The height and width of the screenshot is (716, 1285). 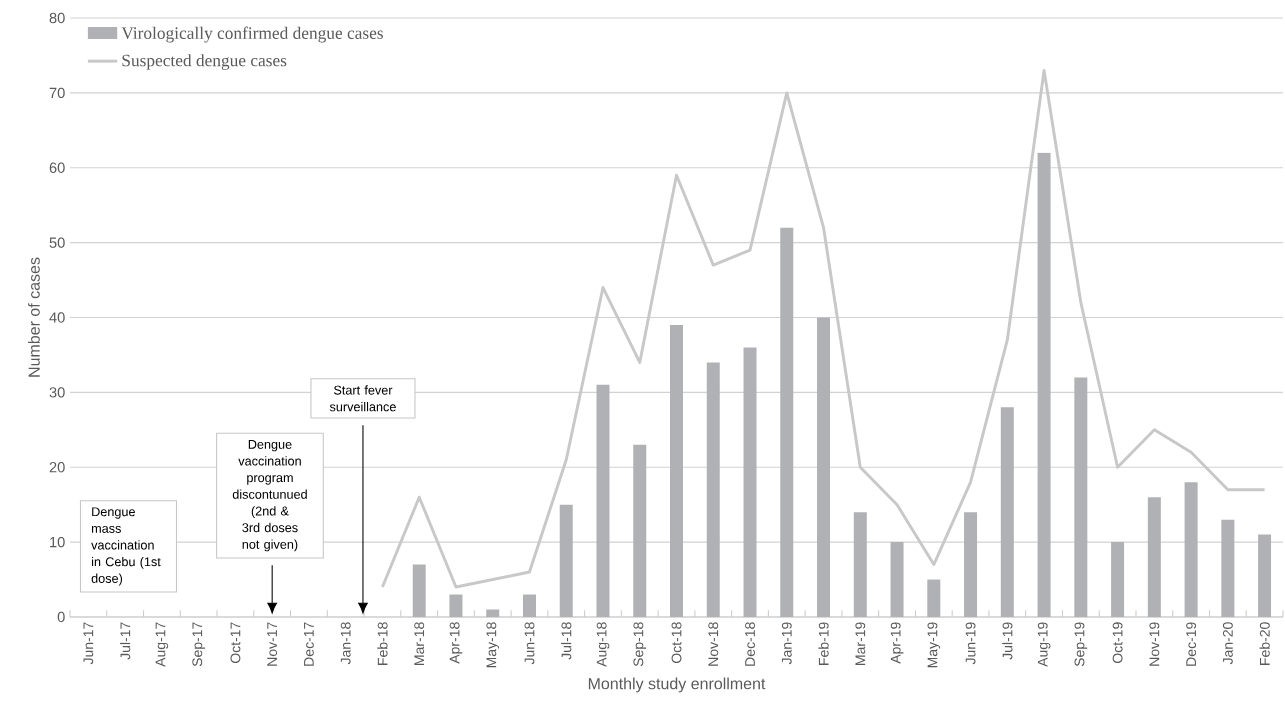 What do you see at coordinates (57, 242) in the screenshot?
I see `y-tick-label: 50` at bounding box center [57, 242].